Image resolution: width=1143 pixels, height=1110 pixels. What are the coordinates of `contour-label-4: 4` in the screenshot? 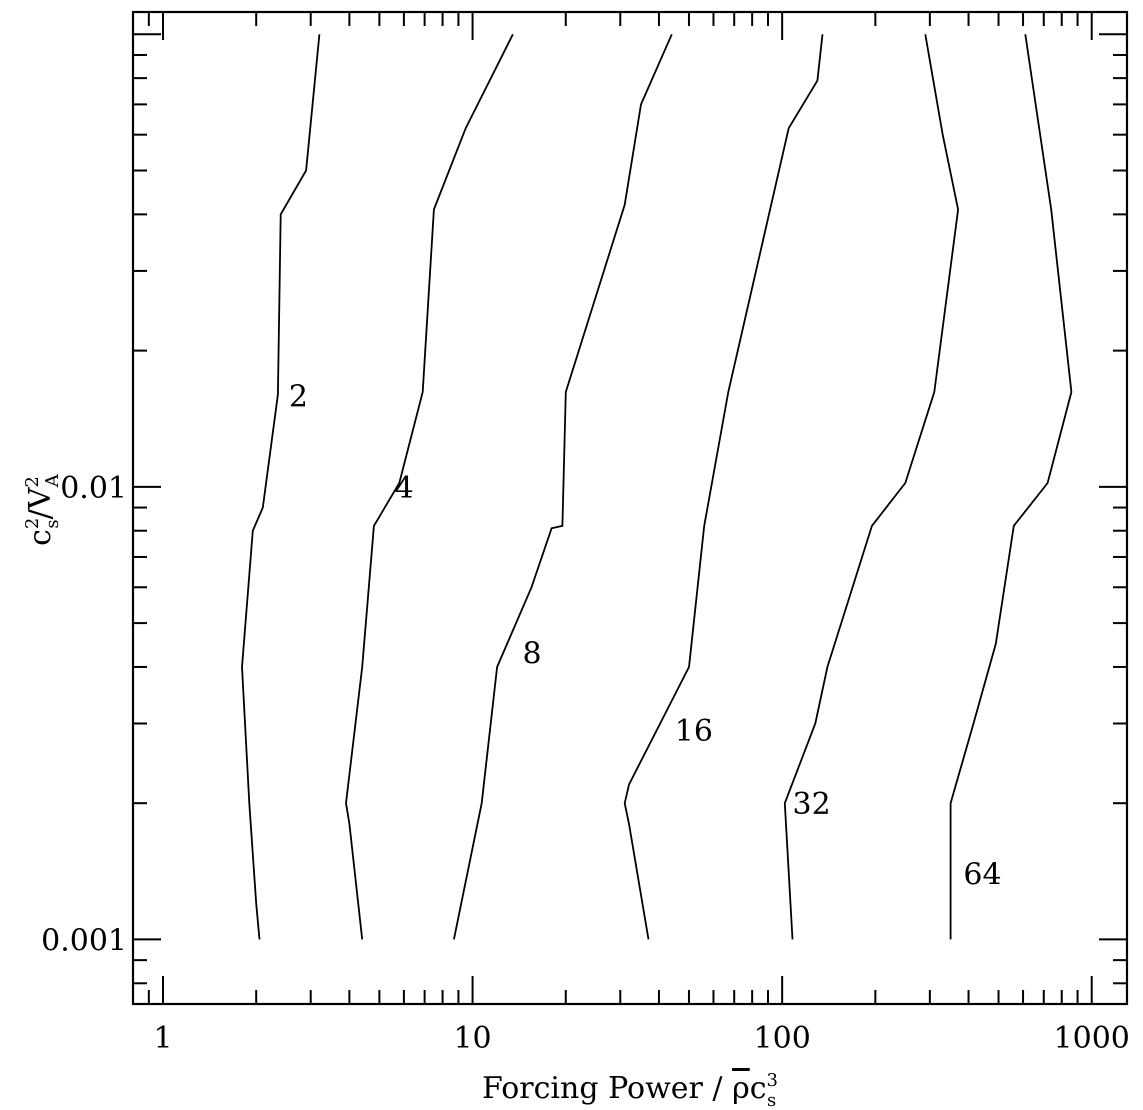 It's located at (404, 488).